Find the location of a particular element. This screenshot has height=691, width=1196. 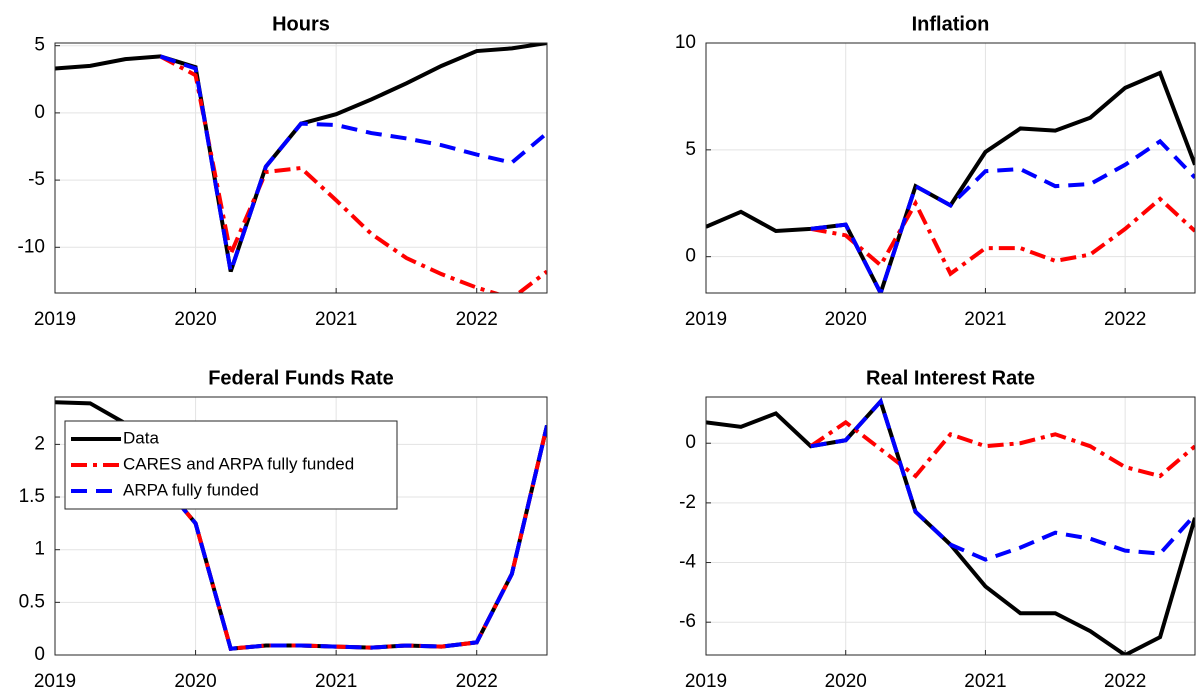

chart-title: Inflation is located at coordinates (951, 24).